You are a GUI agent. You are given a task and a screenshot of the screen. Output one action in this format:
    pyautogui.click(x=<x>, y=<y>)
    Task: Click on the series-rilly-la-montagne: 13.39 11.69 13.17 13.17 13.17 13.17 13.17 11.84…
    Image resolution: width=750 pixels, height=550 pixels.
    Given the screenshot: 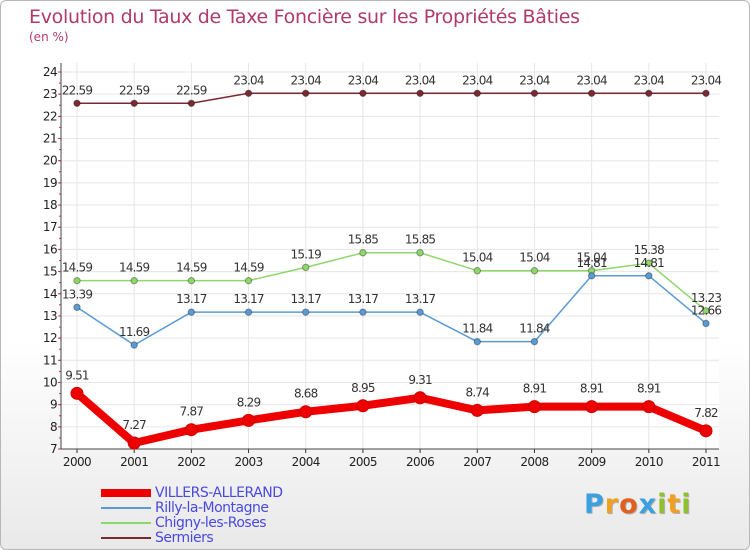 What is the action you would take?
    pyautogui.click(x=392, y=302)
    